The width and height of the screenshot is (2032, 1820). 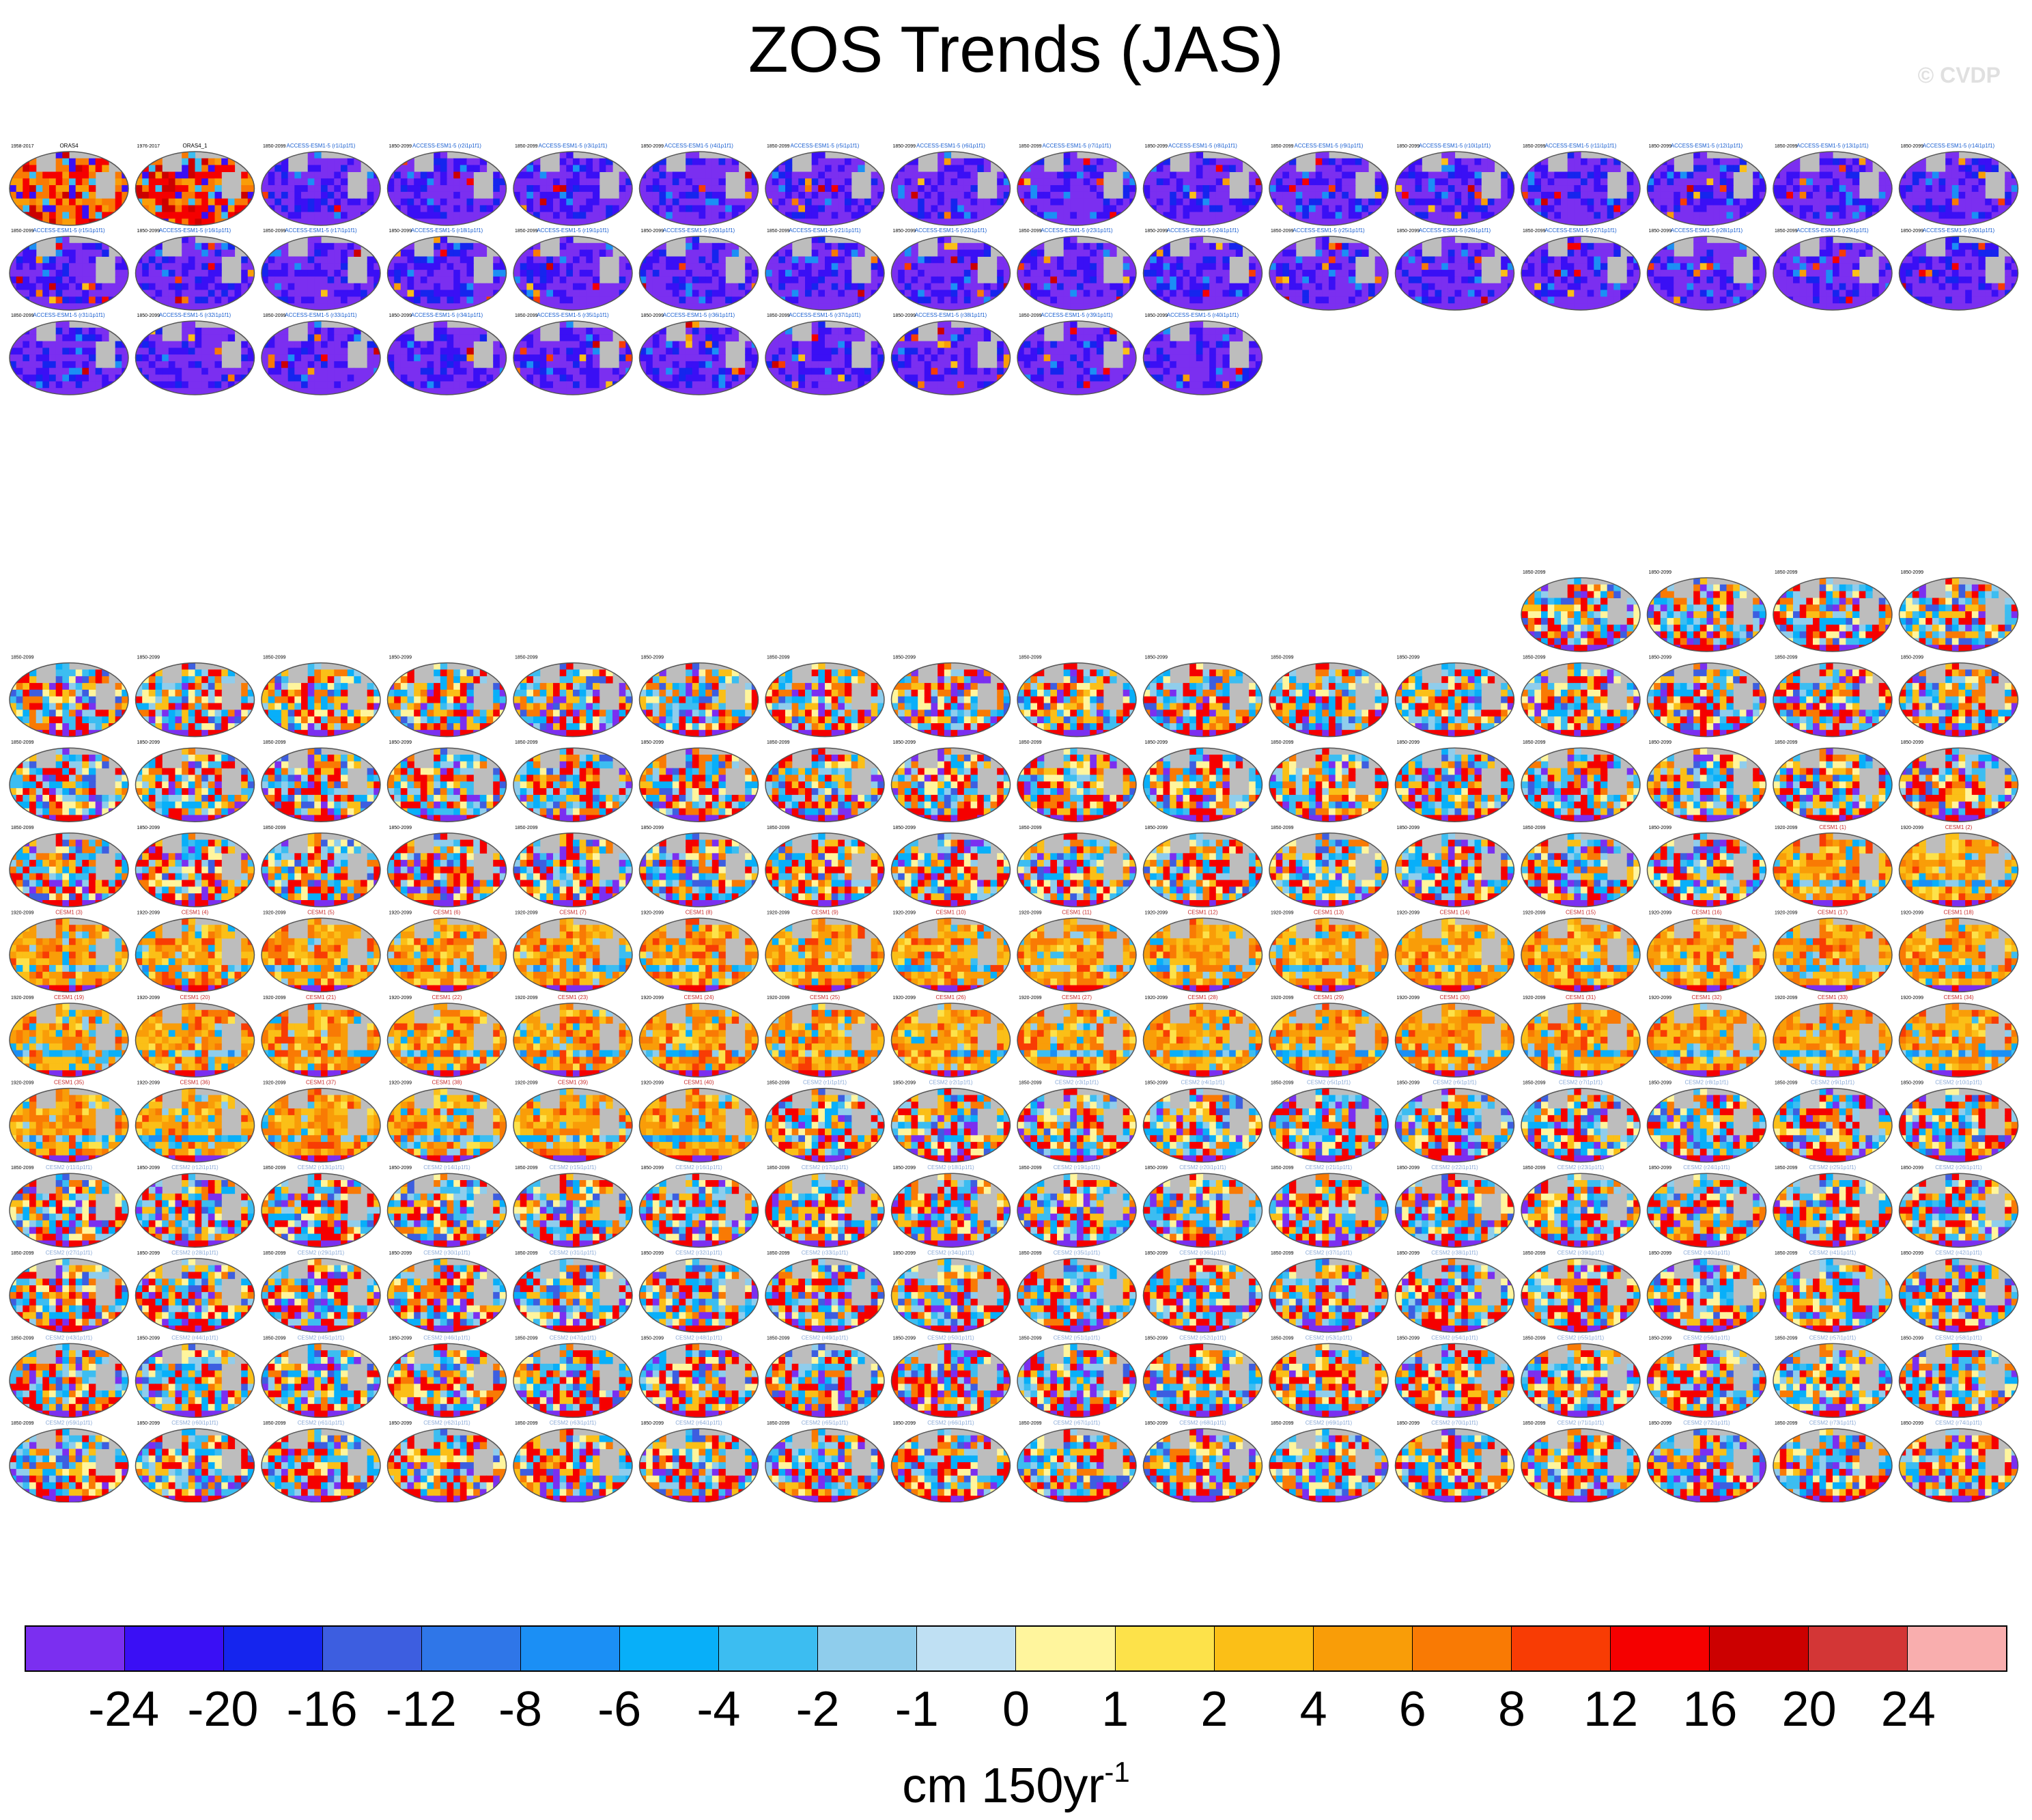 I want to click on map-panel: CESM2 (r59i1p1f1) 1850-2099, so click(x=69, y=1461).